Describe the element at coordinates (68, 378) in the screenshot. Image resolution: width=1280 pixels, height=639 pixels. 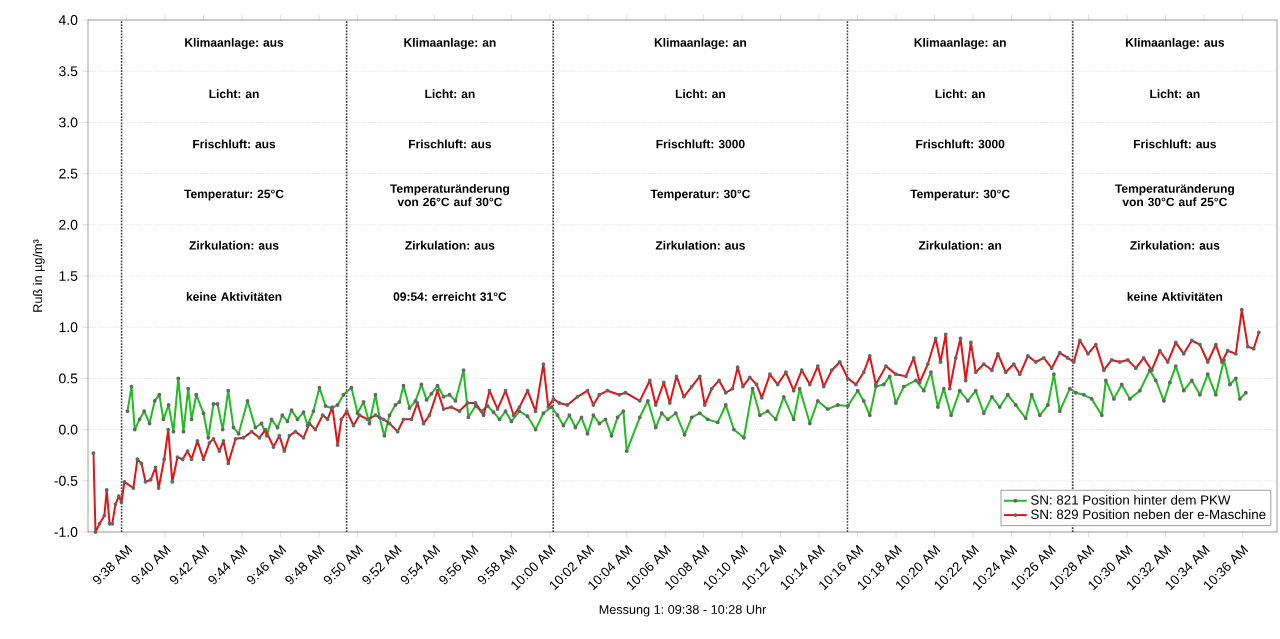
I see `y-tick-label: 0.5` at that location.